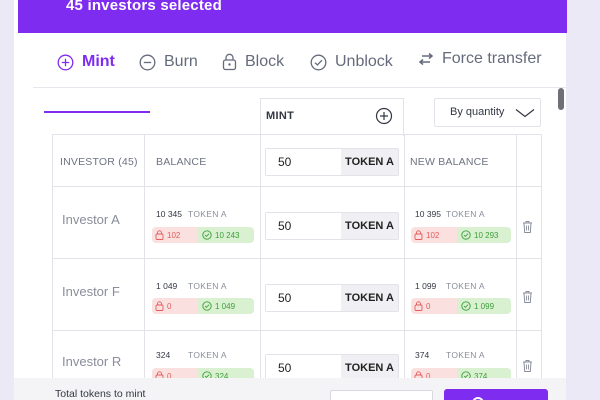  Describe the element at coordinates (384, 116) in the screenshot. I see `add-mint-icon` at that location.